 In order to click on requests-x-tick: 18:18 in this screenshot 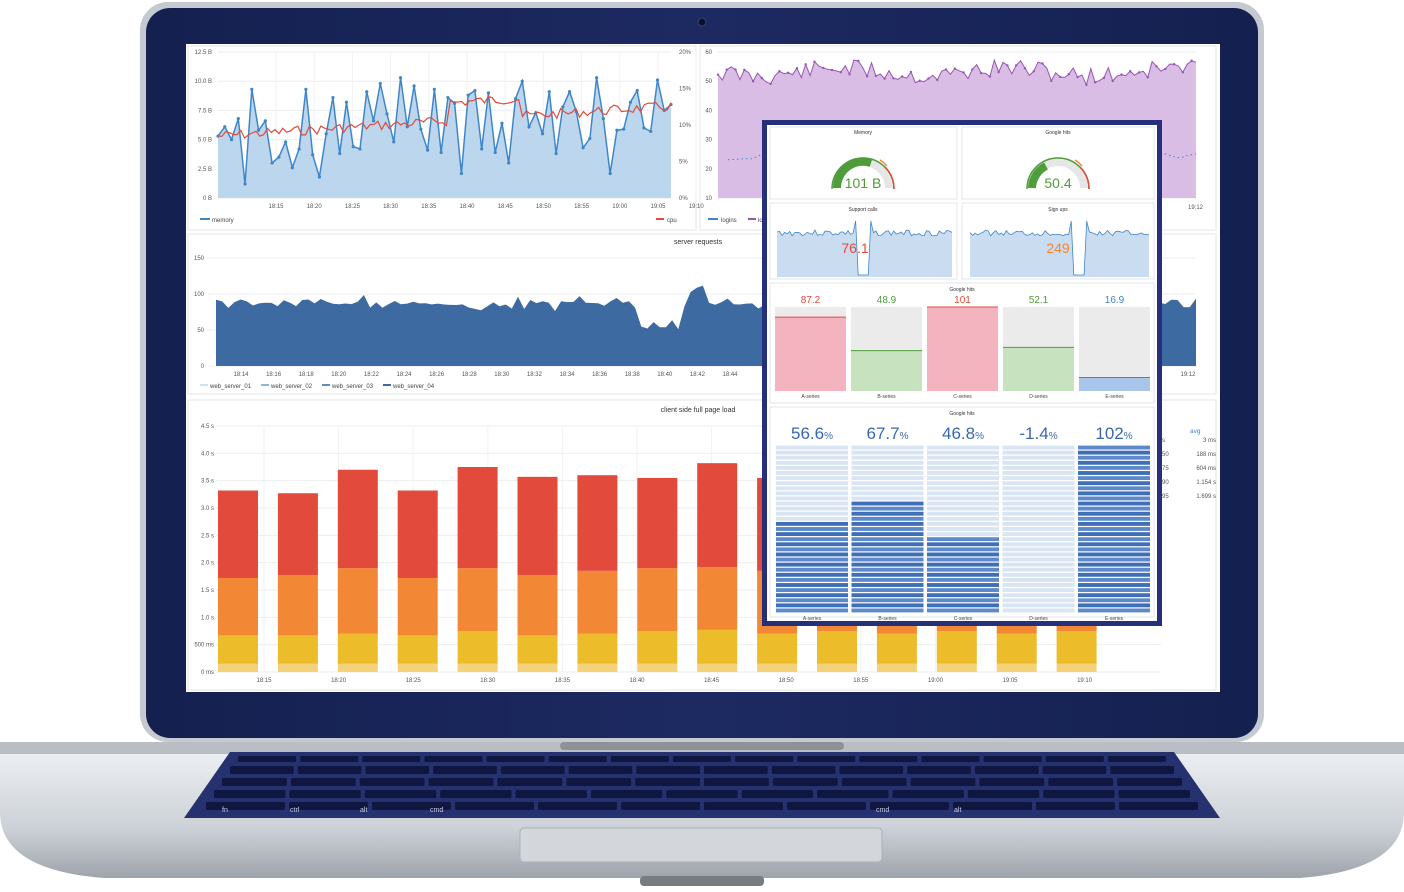, I will do `click(307, 375)`.